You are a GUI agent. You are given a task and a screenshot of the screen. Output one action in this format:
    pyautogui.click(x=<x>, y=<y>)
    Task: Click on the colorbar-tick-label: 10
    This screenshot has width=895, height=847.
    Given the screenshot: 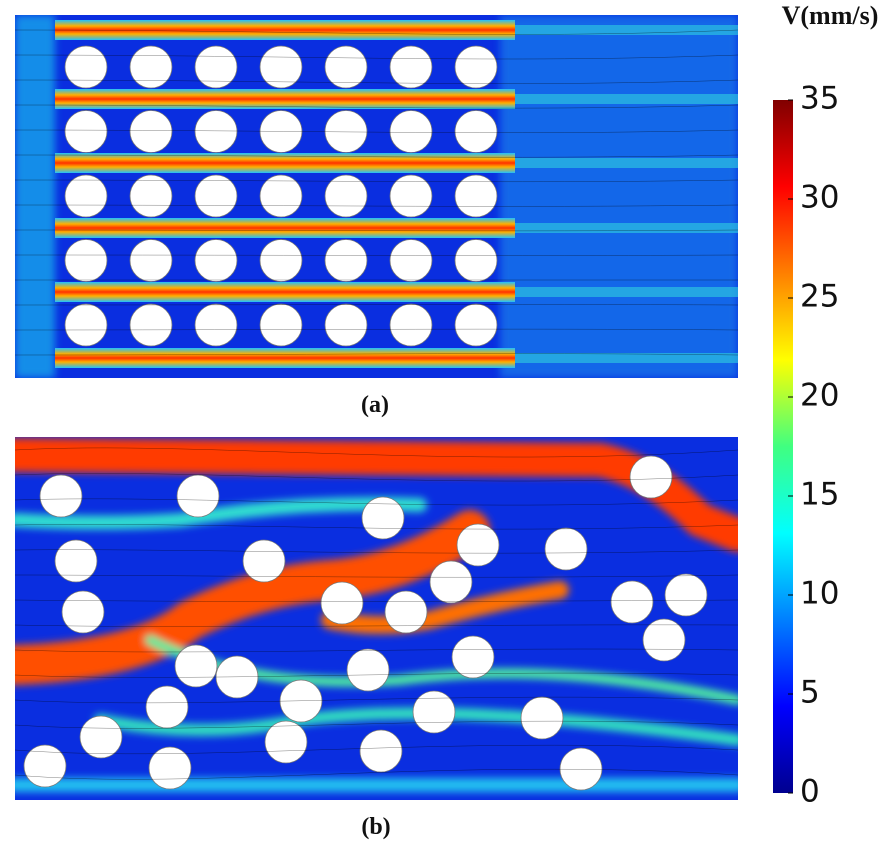 What is the action you would take?
    pyautogui.click(x=819, y=594)
    